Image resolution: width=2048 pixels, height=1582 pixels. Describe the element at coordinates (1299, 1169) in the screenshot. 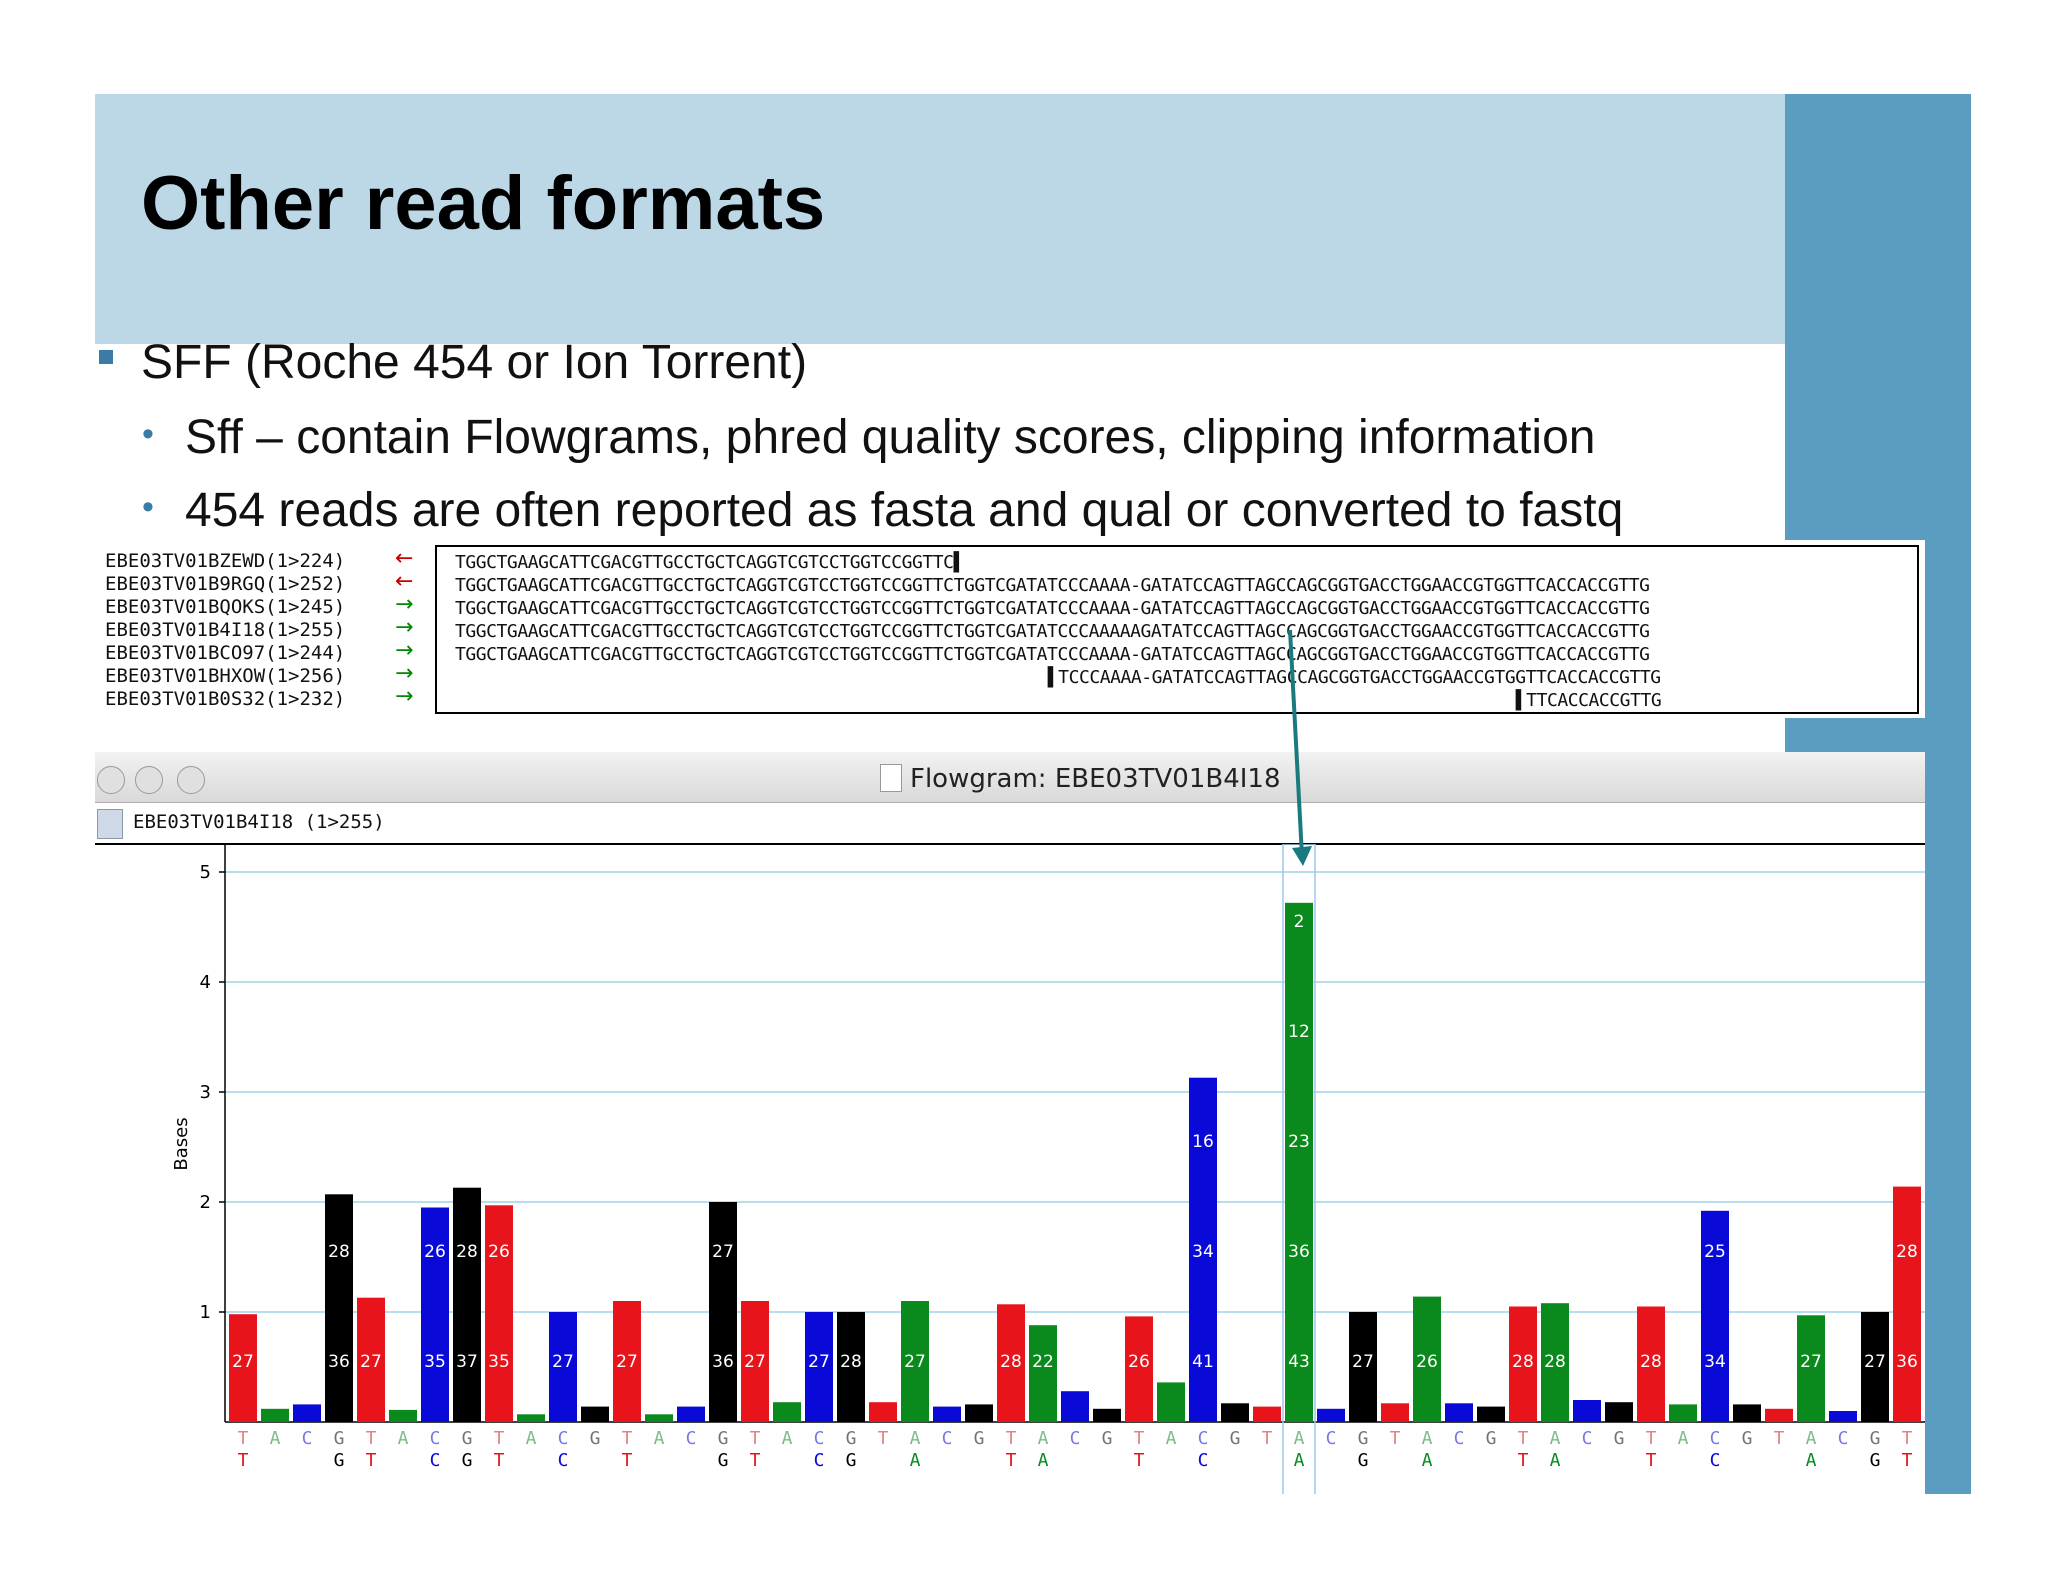

I see `highlighted-flow-column` at that location.